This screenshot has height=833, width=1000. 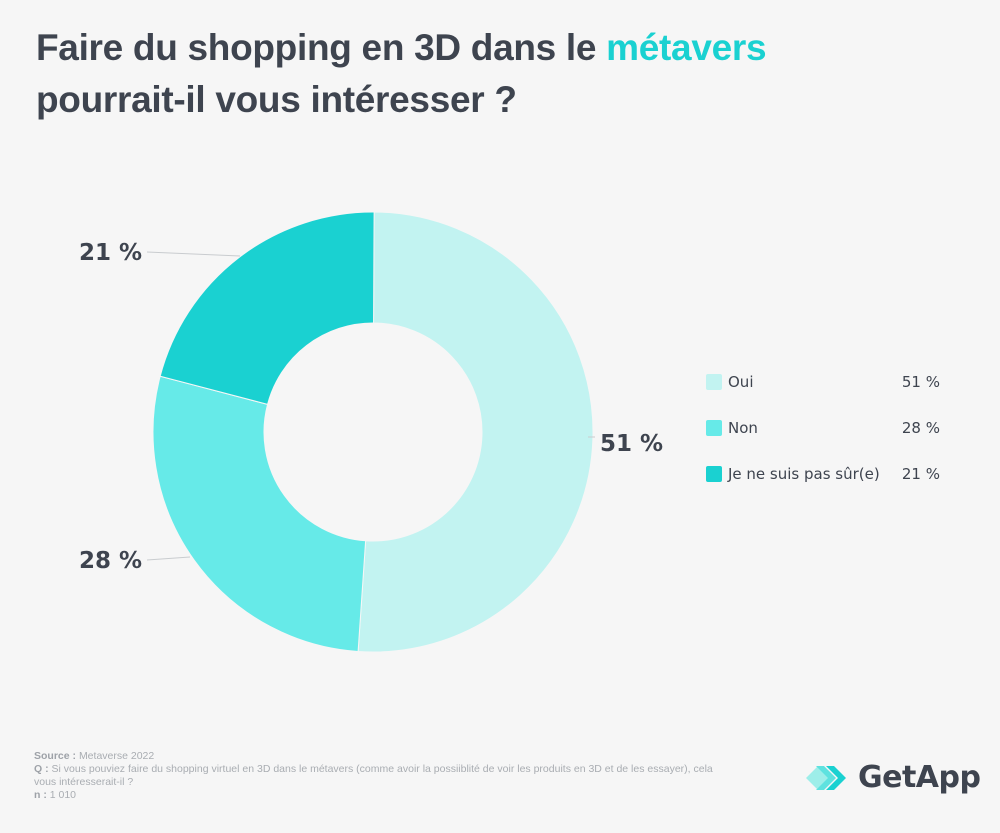 What do you see at coordinates (920, 428) in the screenshot?
I see `legend-value: 28 %` at bounding box center [920, 428].